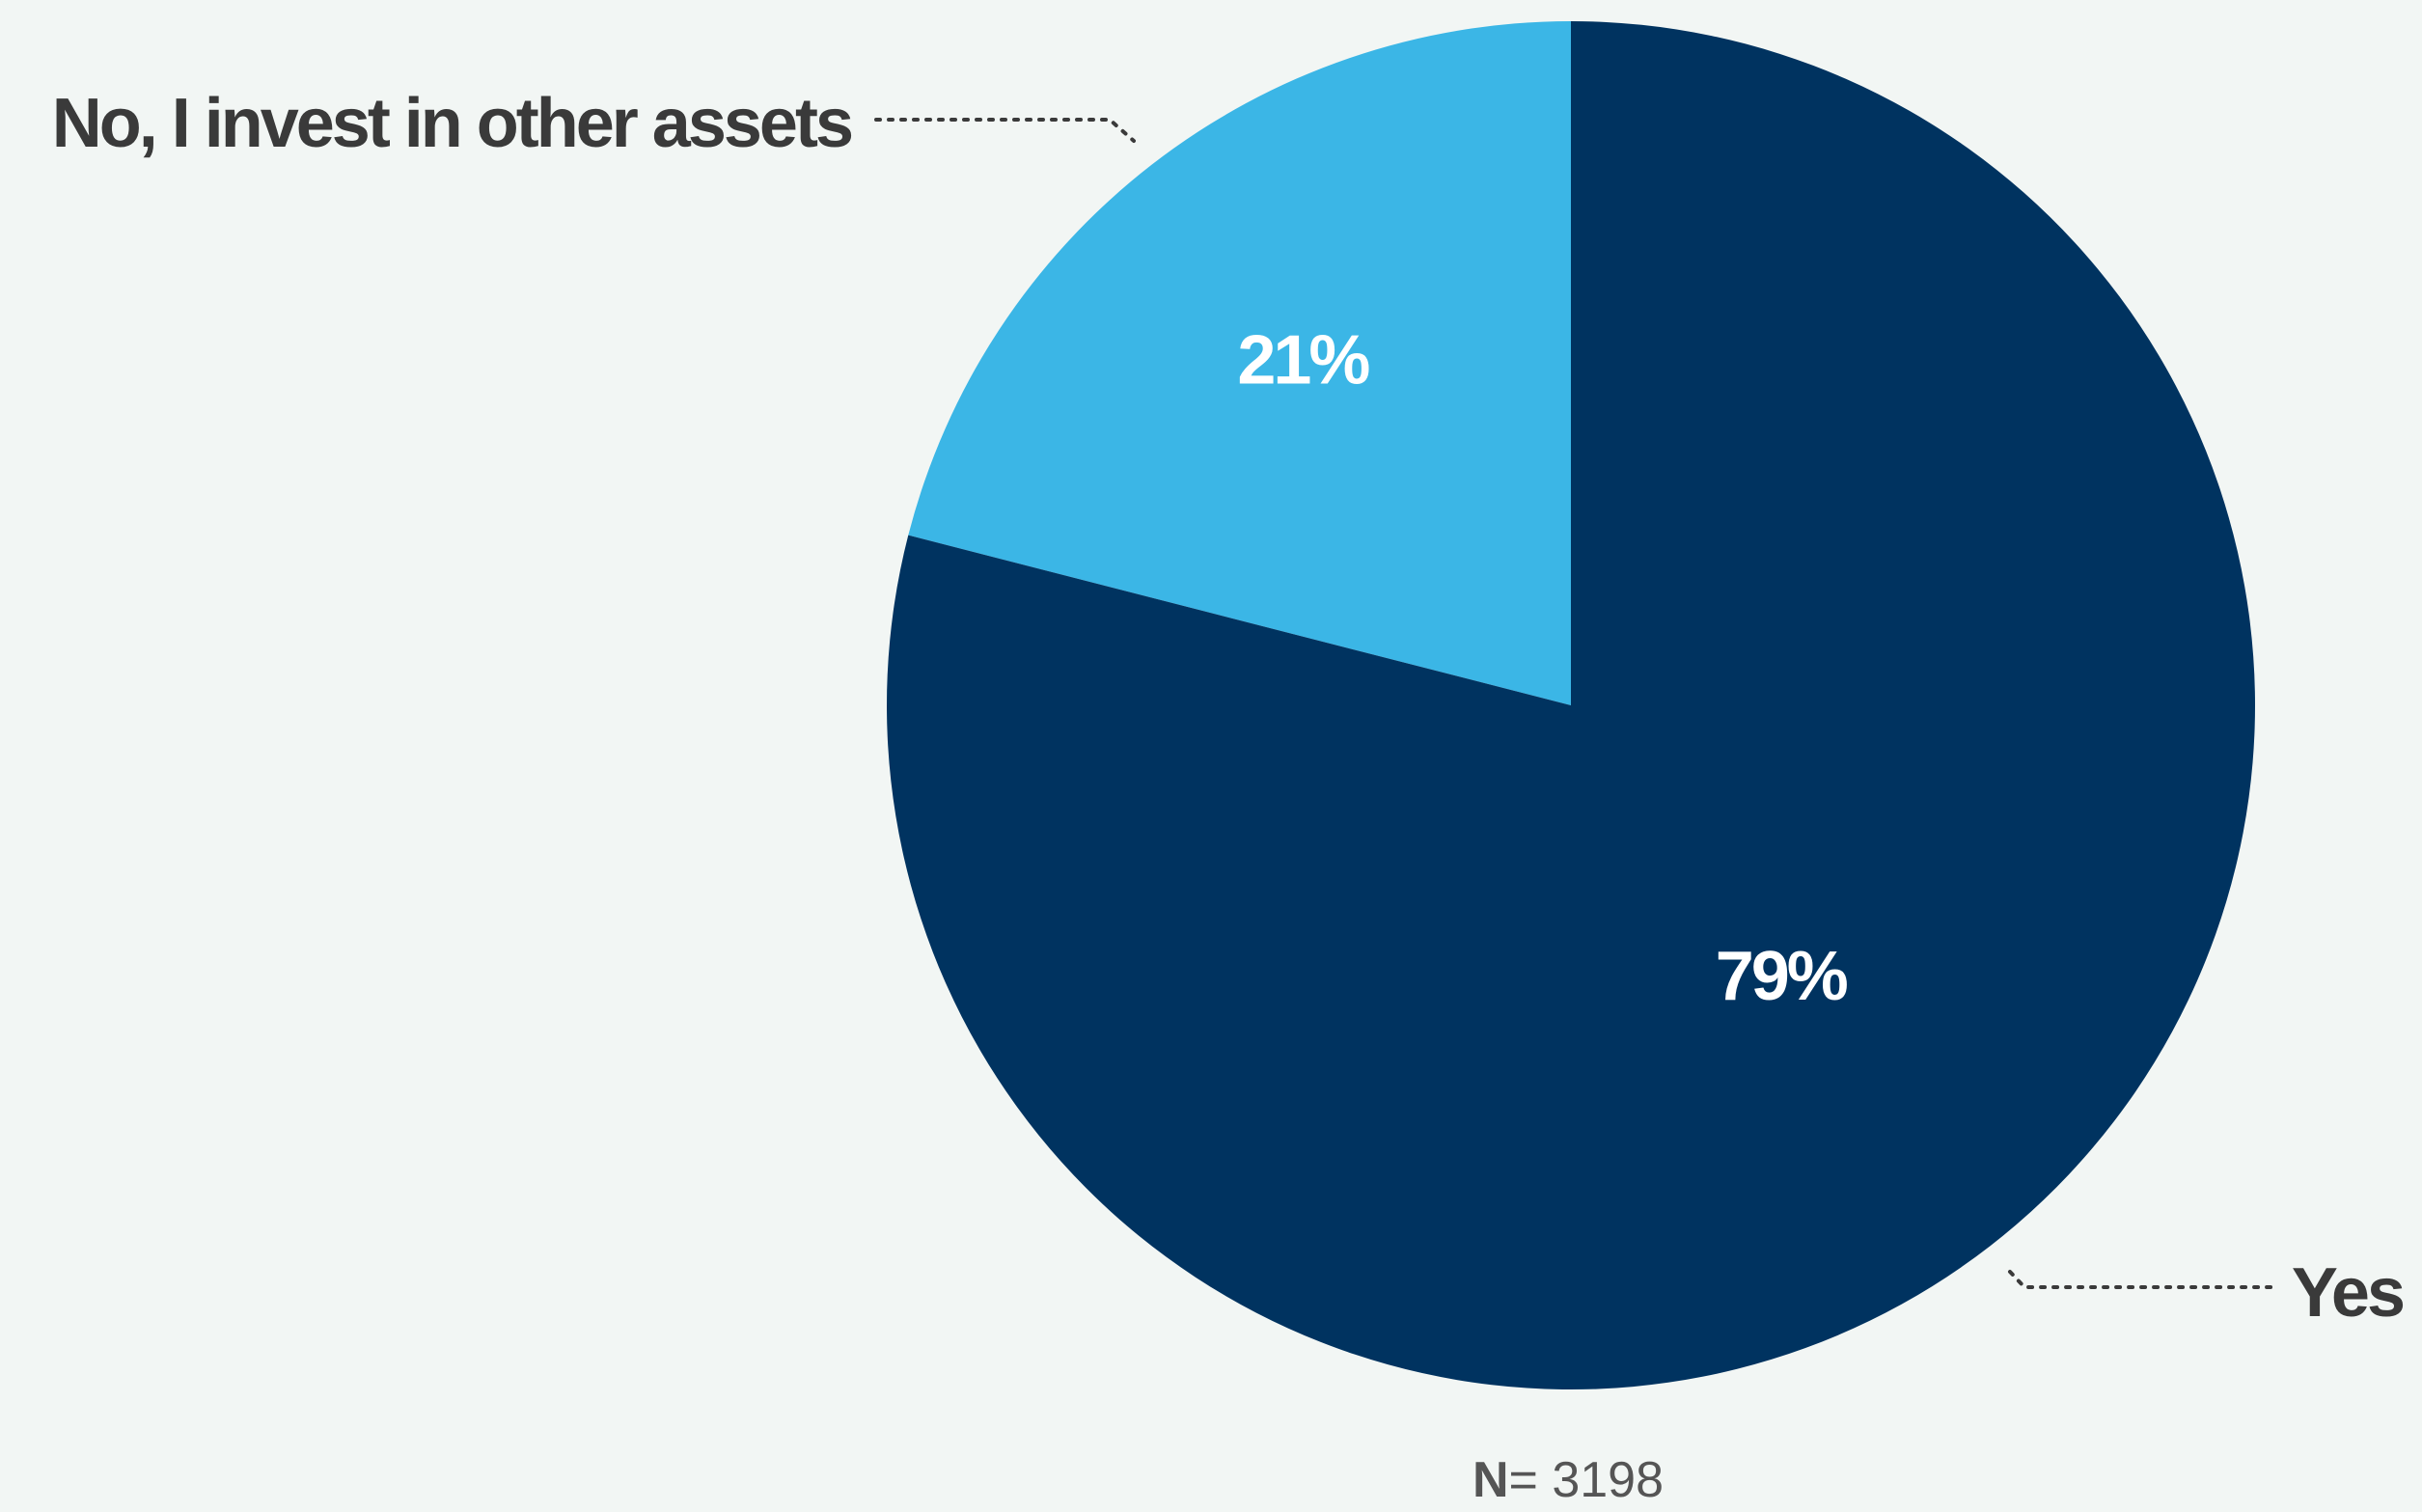  What do you see at coordinates (1782, 976) in the screenshot?
I see `slice-value-label-yes: 79%` at bounding box center [1782, 976].